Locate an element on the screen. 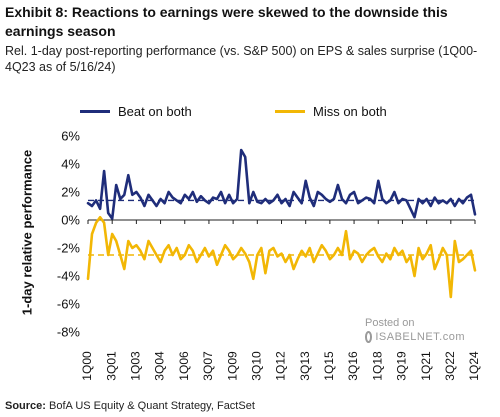 The image size is (500, 417). y-tick-label: -4% is located at coordinates (69, 276).